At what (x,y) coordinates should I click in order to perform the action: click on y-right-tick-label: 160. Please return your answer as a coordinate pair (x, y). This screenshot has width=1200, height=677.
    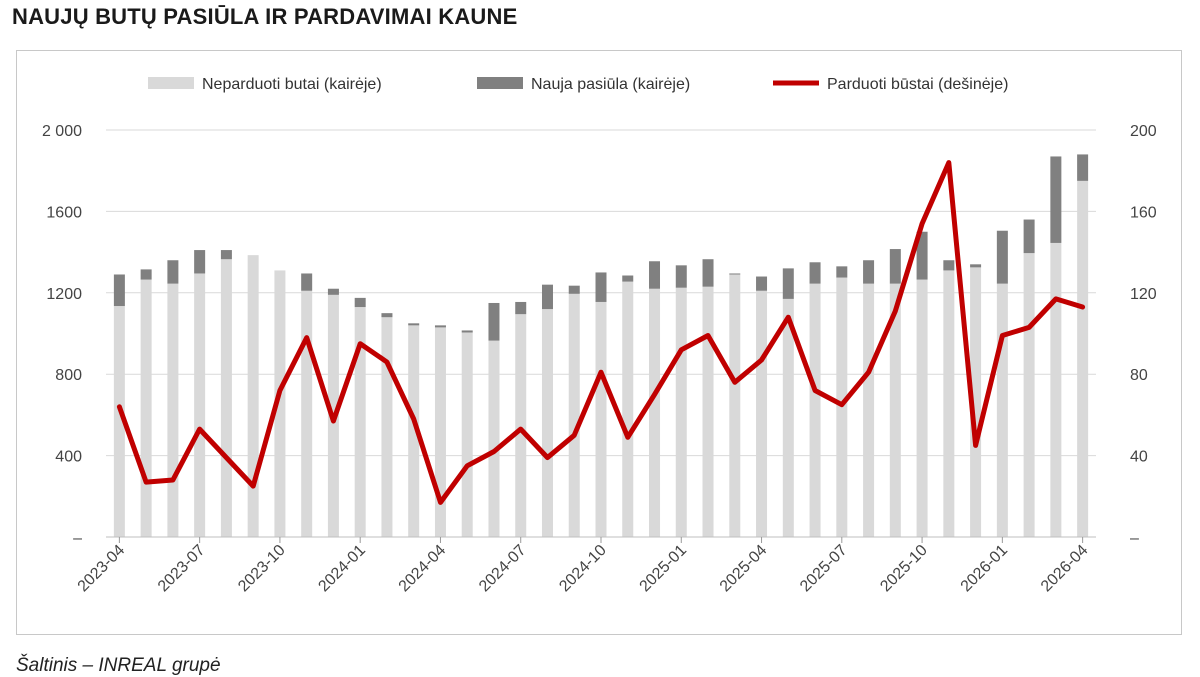
    Looking at the image, I should click on (1143, 212).